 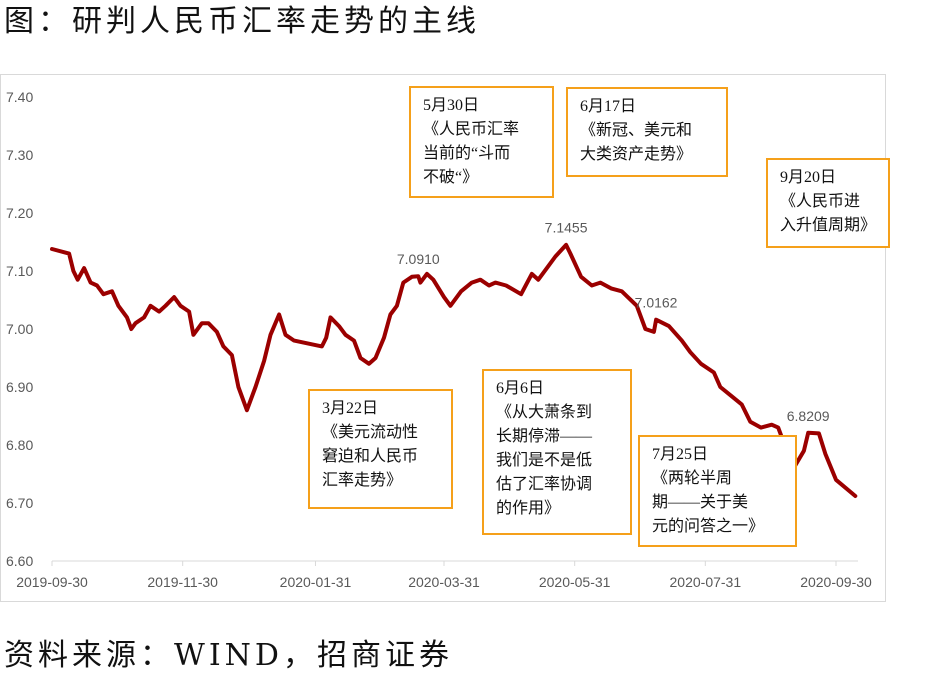 What do you see at coordinates (808, 177) in the screenshot?
I see `annotation-line: 9月20日` at bounding box center [808, 177].